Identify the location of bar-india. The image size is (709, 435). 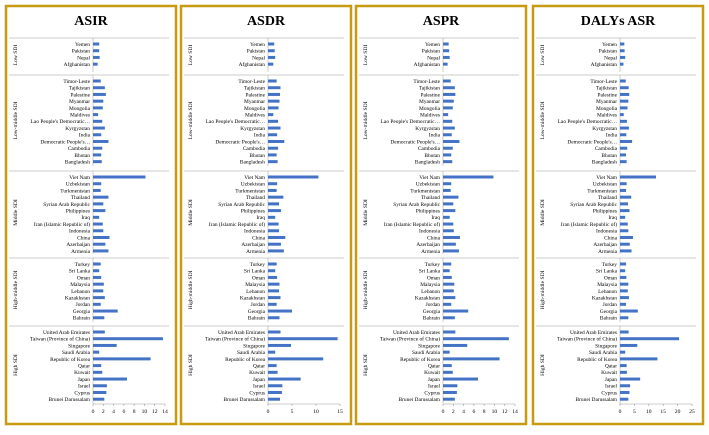
(273, 135).